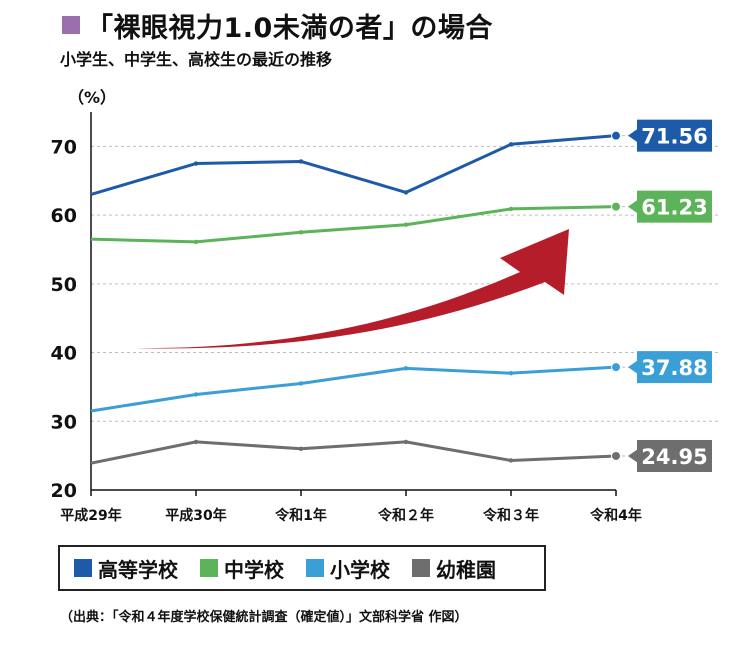 This screenshot has height=654, width=750. Describe the element at coordinates (138, 569) in the screenshot. I see `legend-label: 高等学校` at that location.